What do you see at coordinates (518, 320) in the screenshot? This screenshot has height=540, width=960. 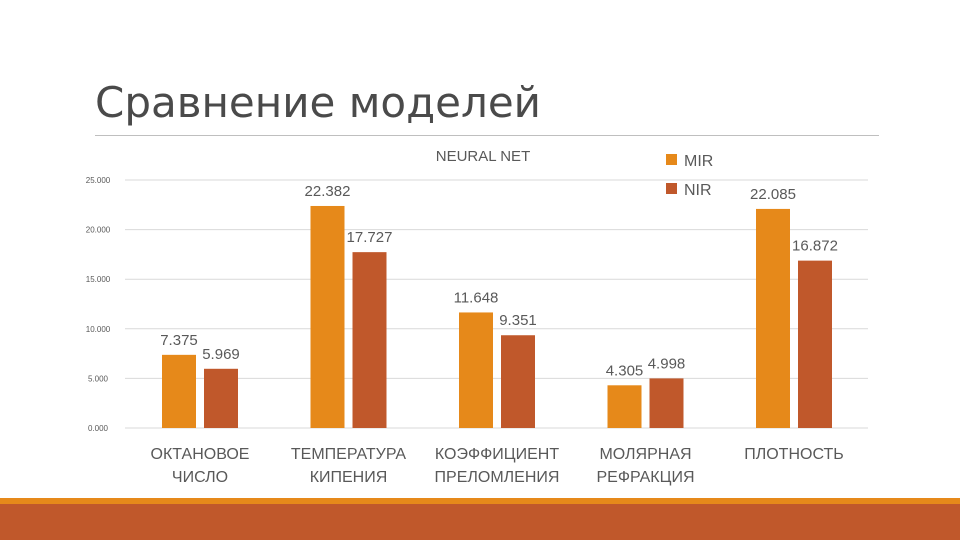 I see `data-label-nir: 9.351` at bounding box center [518, 320].